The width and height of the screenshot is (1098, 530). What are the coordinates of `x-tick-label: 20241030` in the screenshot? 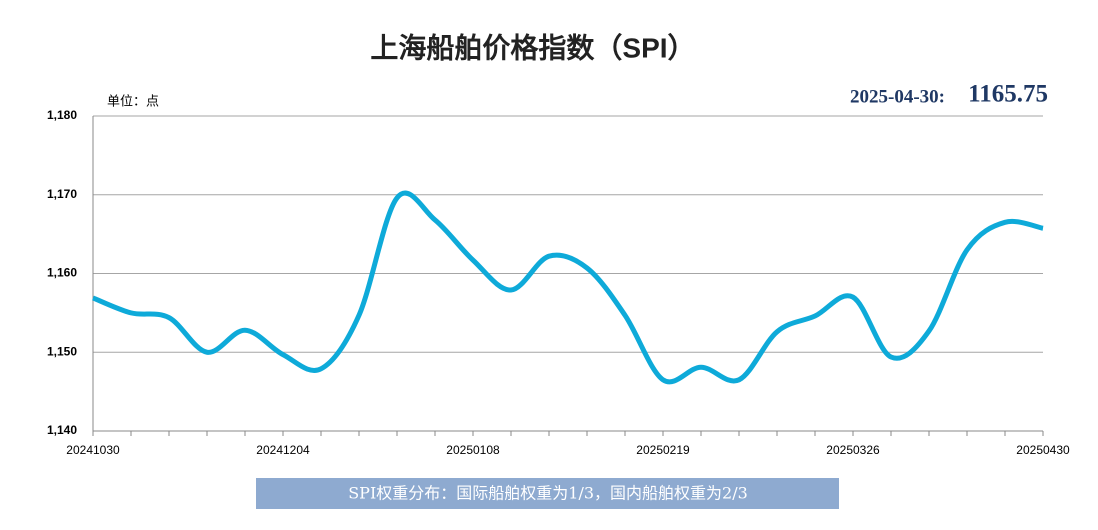 It's located at (93, 450).